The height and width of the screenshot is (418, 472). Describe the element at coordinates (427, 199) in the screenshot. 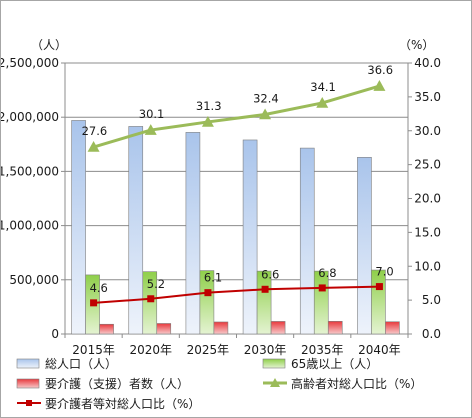

I see `right-tick-label: 20.0` at that location.